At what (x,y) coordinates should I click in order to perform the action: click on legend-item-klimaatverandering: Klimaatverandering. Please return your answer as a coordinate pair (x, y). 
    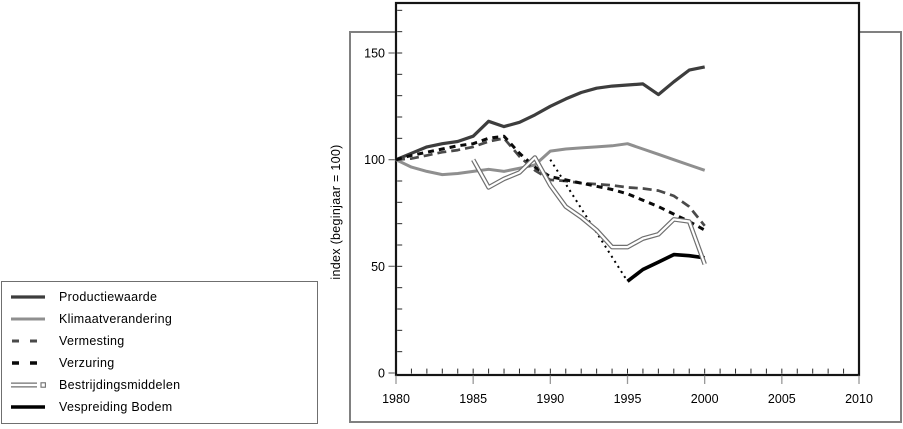
    Looking at the image, I should click on (160, 318).